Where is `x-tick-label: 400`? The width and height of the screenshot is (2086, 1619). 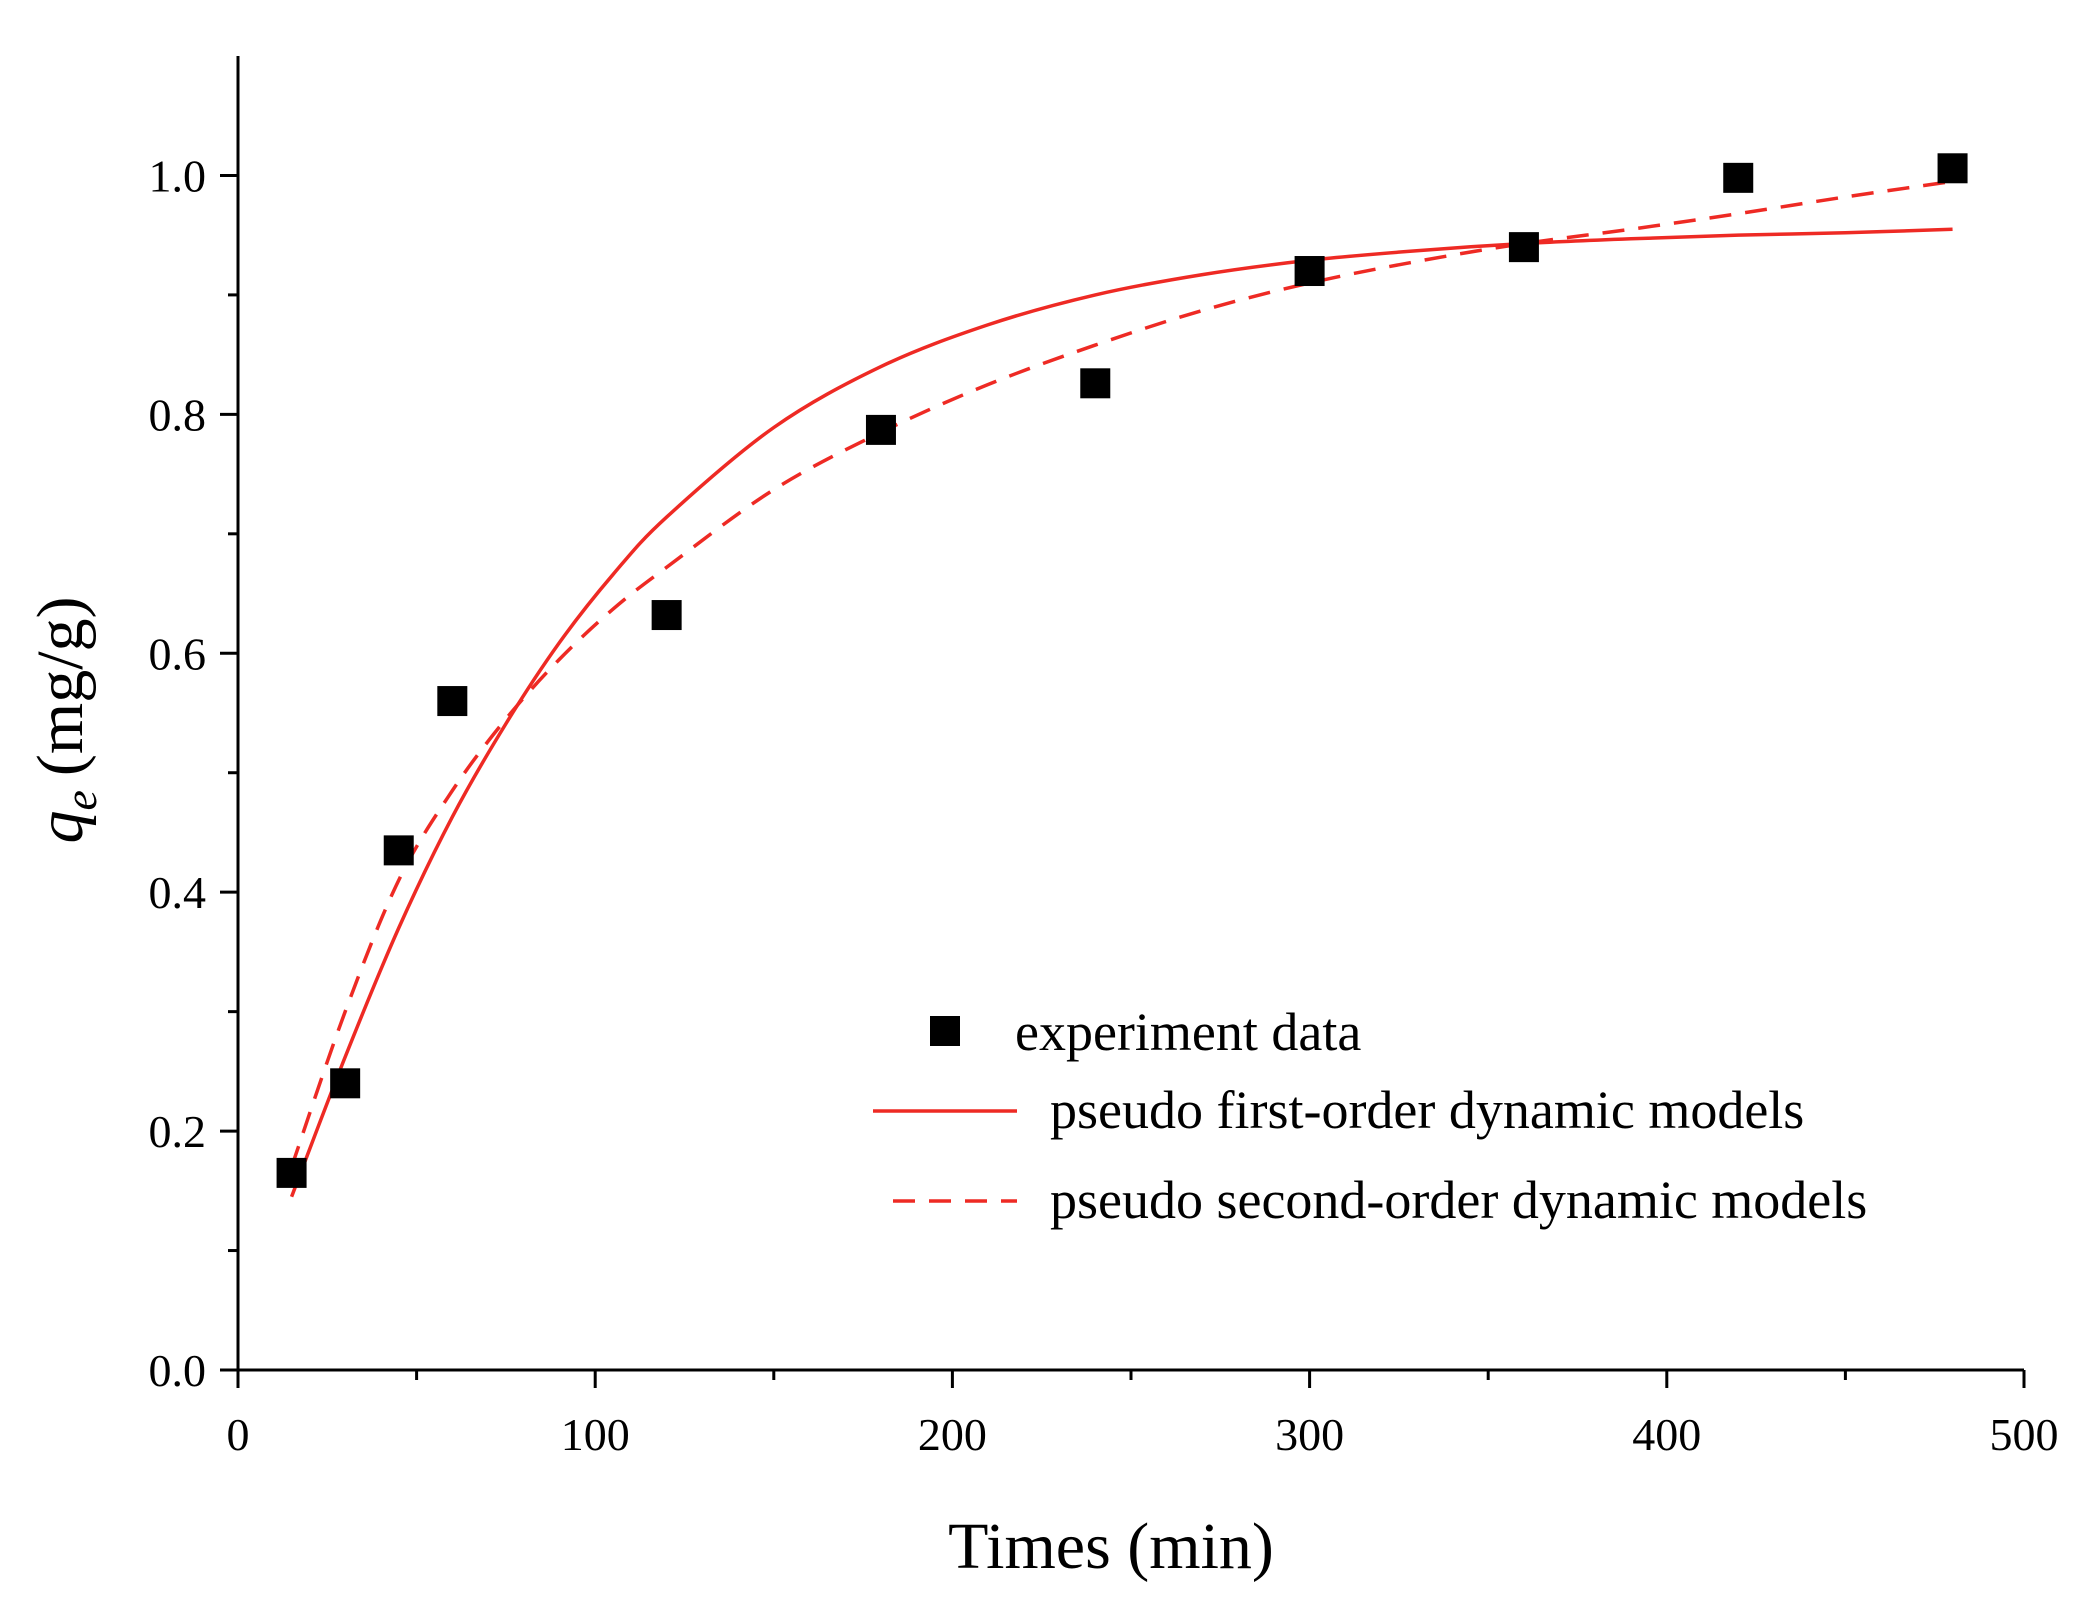
x-tick-label: 400 is located at coordinates (1666, 1434).